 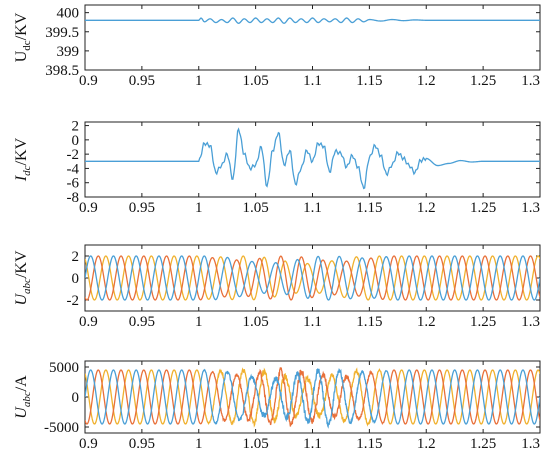 I want to click on y-tick-label: 5000, so click(x=64, y=368).